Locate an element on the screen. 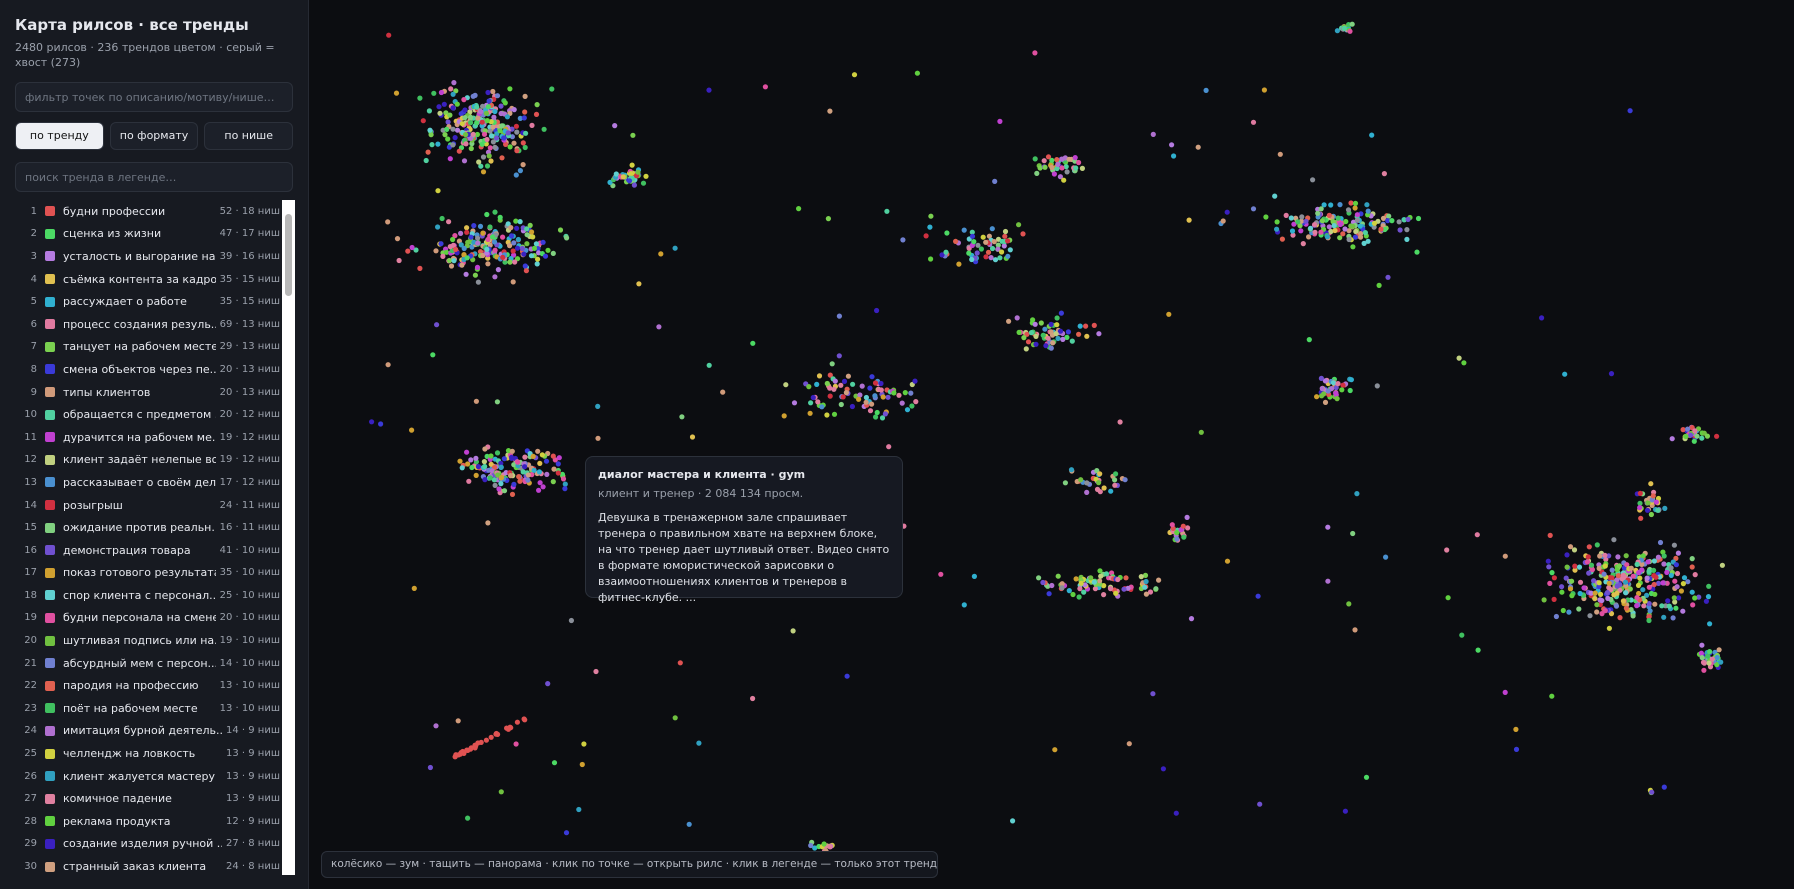 This screenshot has height=889, width=1794. scroll-thumb is located at coordinates (288, 255).